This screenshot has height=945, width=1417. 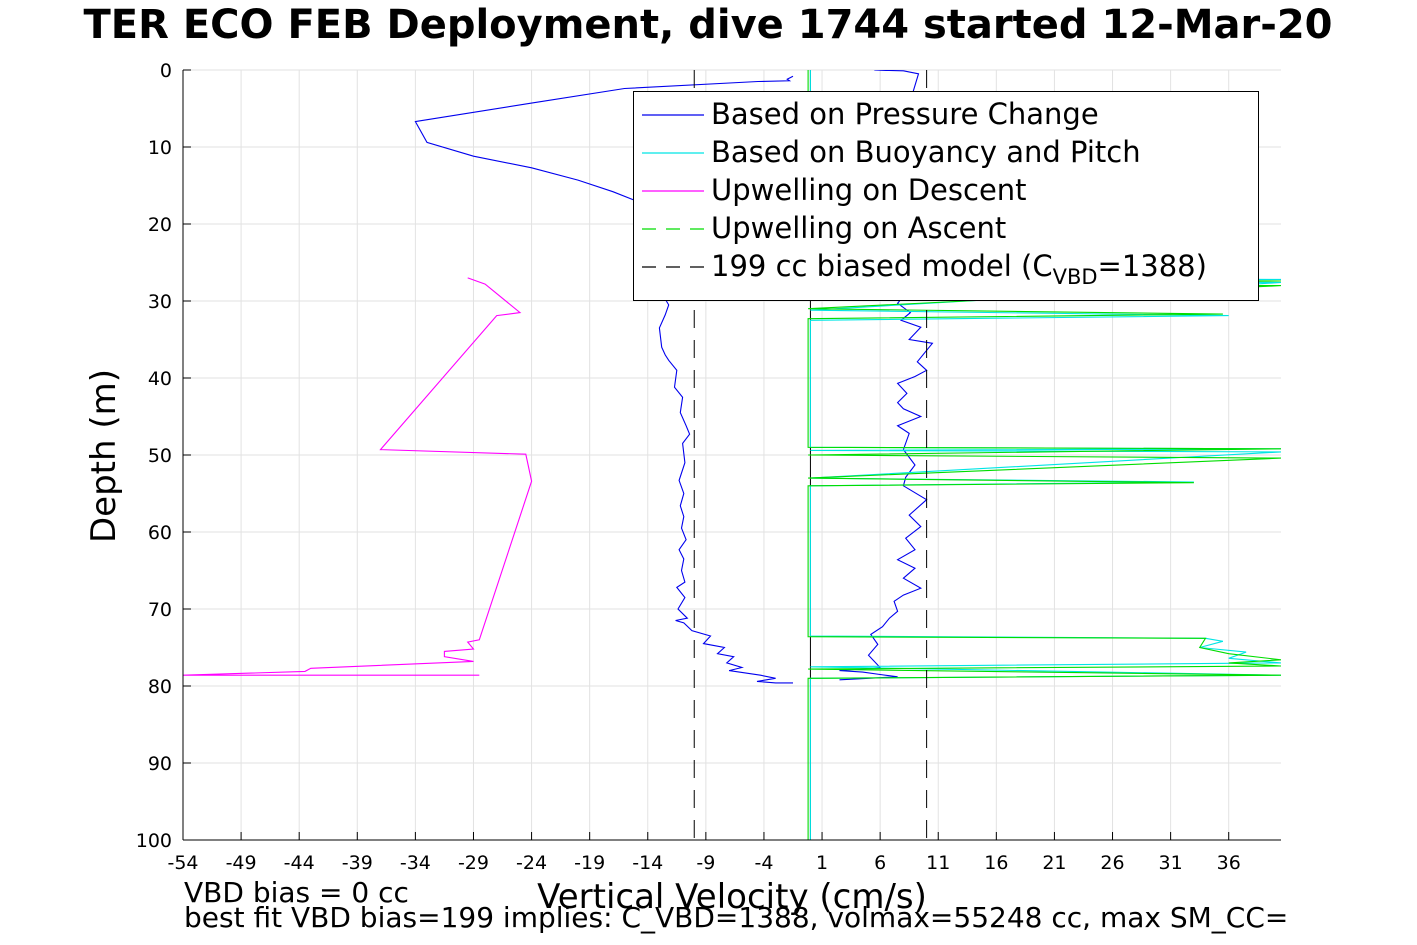 I want to click on x-tick-label: -34, so click(x=415, y=863).